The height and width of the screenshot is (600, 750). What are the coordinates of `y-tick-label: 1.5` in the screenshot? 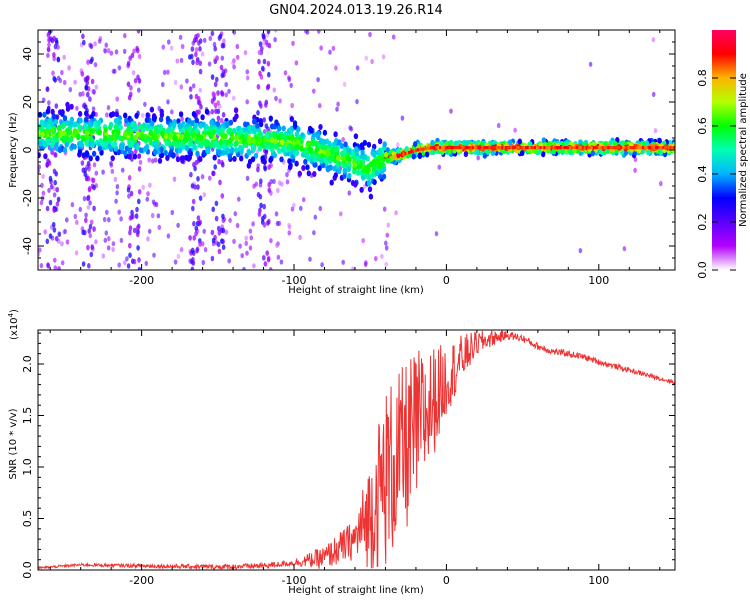 It's located at (27, 416).